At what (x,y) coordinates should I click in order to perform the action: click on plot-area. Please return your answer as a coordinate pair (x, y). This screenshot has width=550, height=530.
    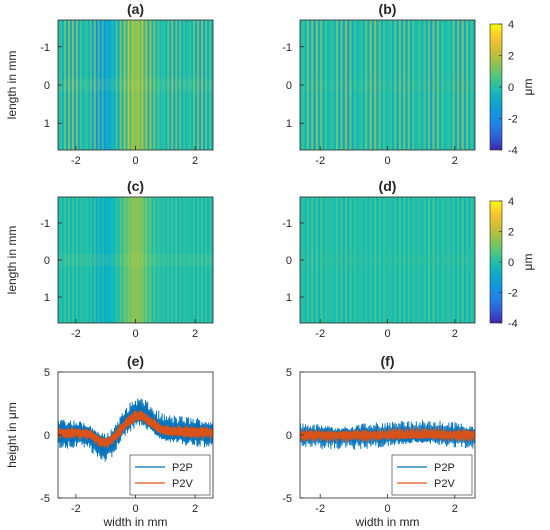
    Looking at the image, I should click on (135, 430).